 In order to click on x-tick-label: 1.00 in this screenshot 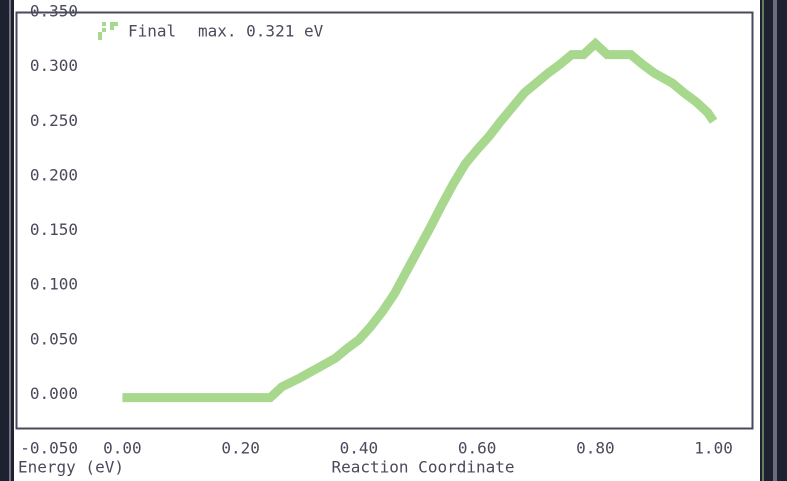, I will do `click(713, 448)`.